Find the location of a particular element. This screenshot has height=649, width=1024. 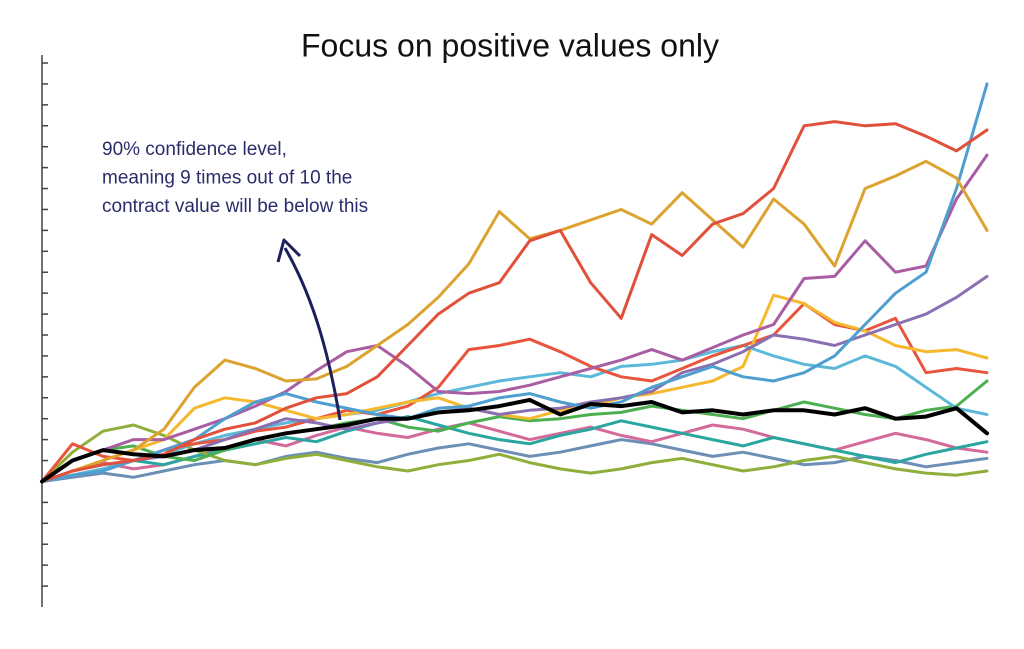

chart-title: Focus on positive values only is located at coordinates (510, 45).